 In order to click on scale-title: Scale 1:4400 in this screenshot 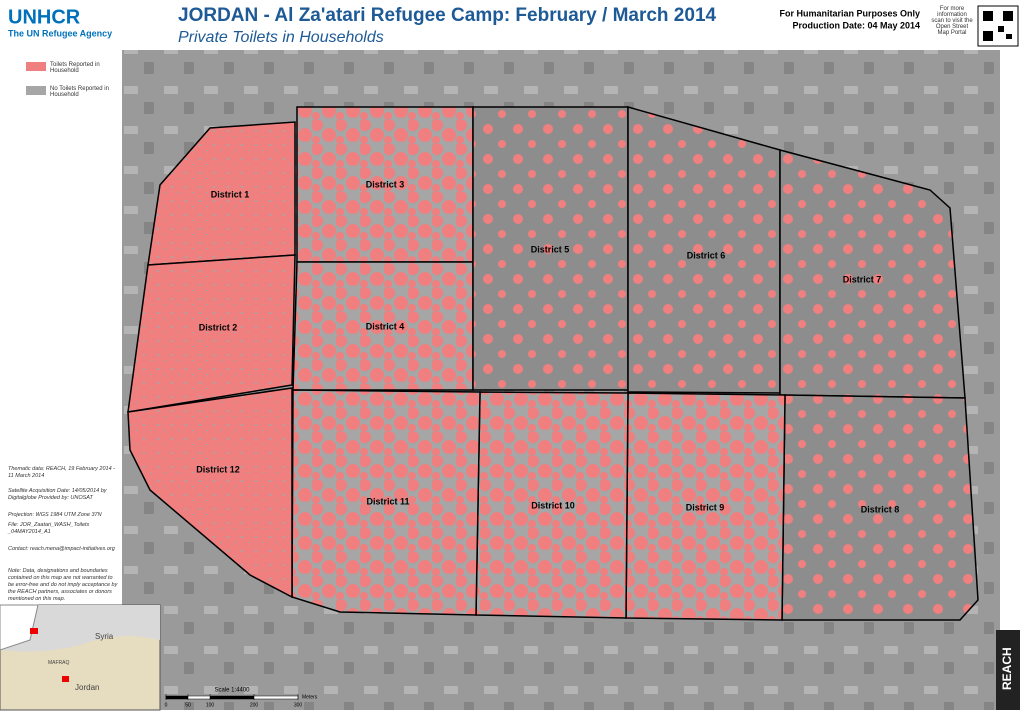, I will do `click(232, 691)`.